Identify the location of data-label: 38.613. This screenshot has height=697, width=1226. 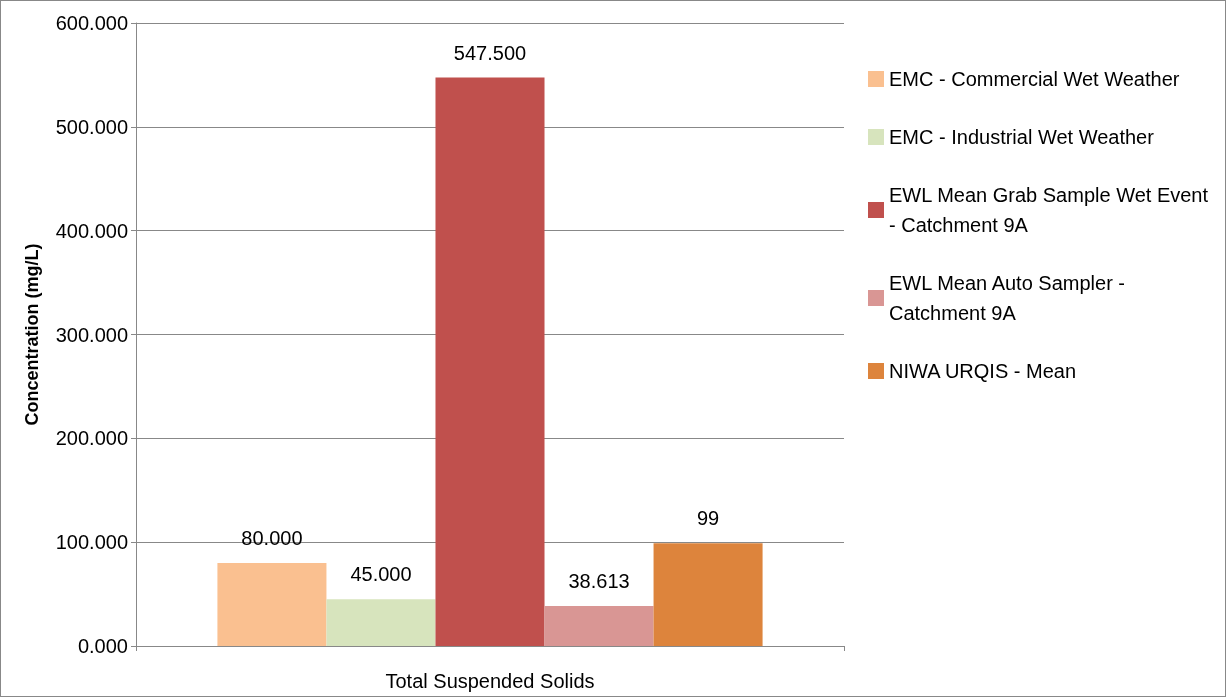
(599, 580).